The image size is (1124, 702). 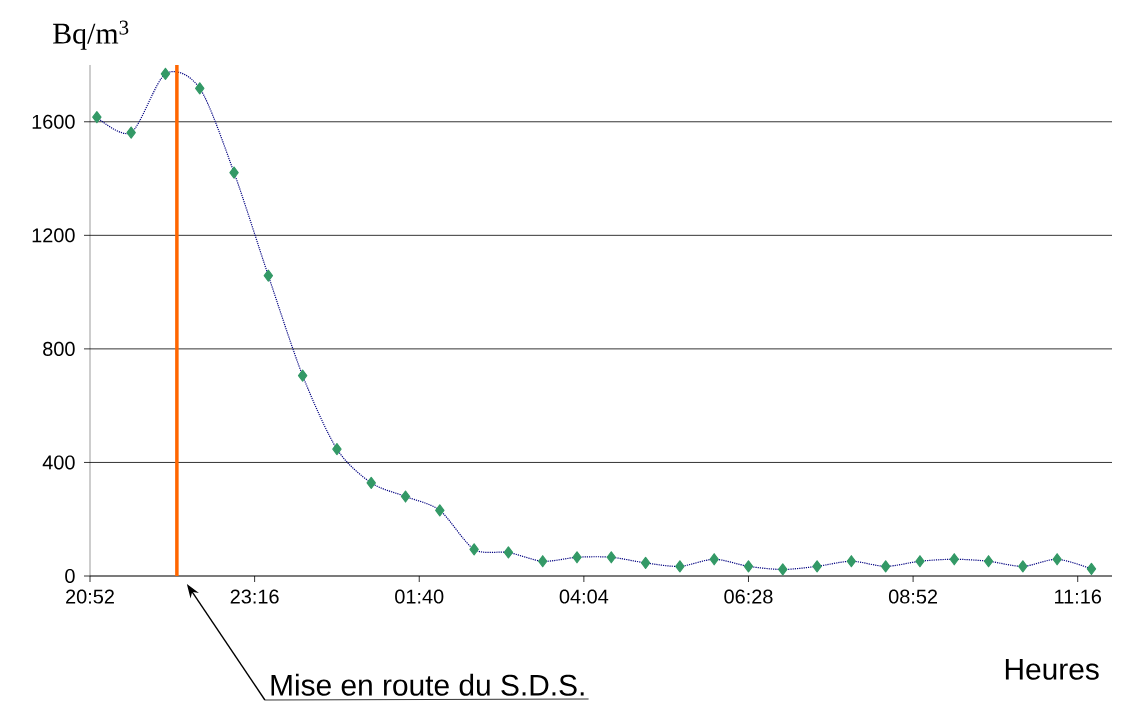 What do you see at coordinates (748, 596) in the screenshot?
I see `x-tick-label: 06:28` at bounding box center [748, 596].